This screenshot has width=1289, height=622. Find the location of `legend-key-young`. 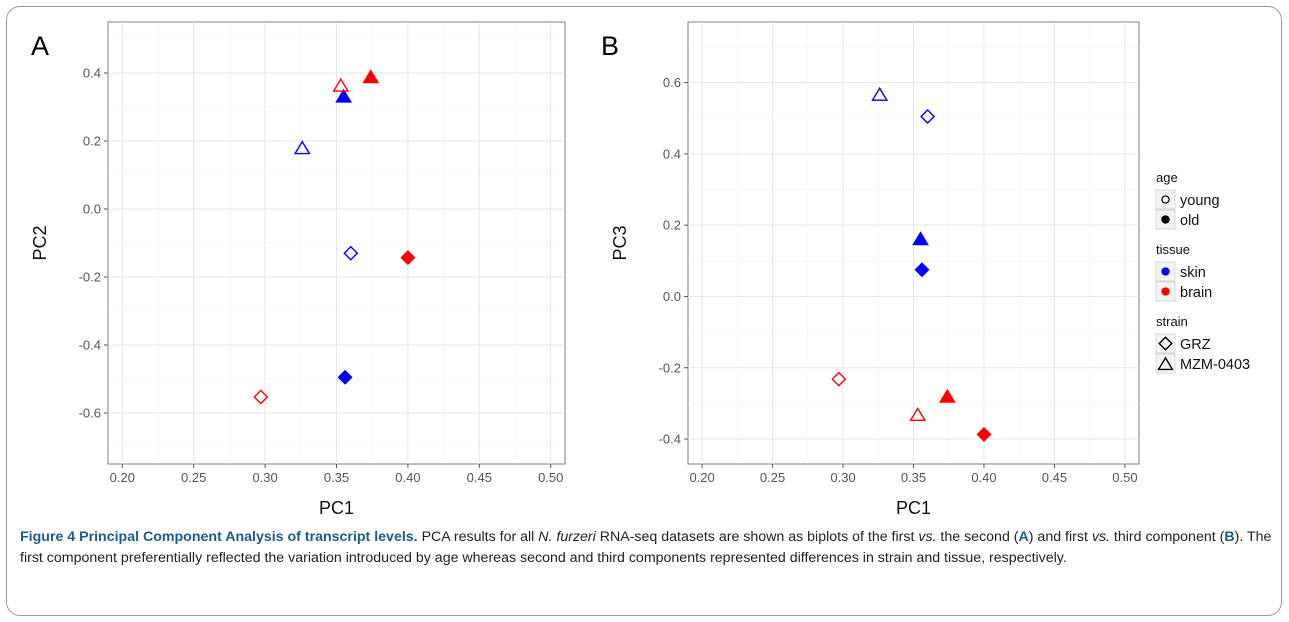

legend-key-young is located at coordinates (1165, 199).